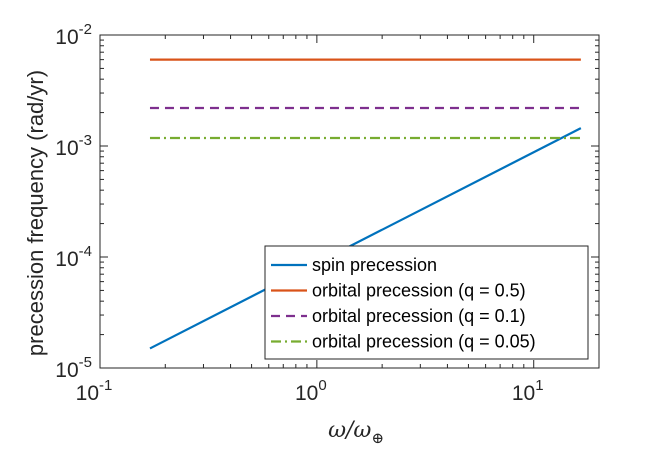 The height and width of the screenshot is (454, 664). What do you see at coordinates (419, 291) in the screenshot?
I see `legend-label: orbital precession (q = 0.5)` at bounding box center [419, 291].